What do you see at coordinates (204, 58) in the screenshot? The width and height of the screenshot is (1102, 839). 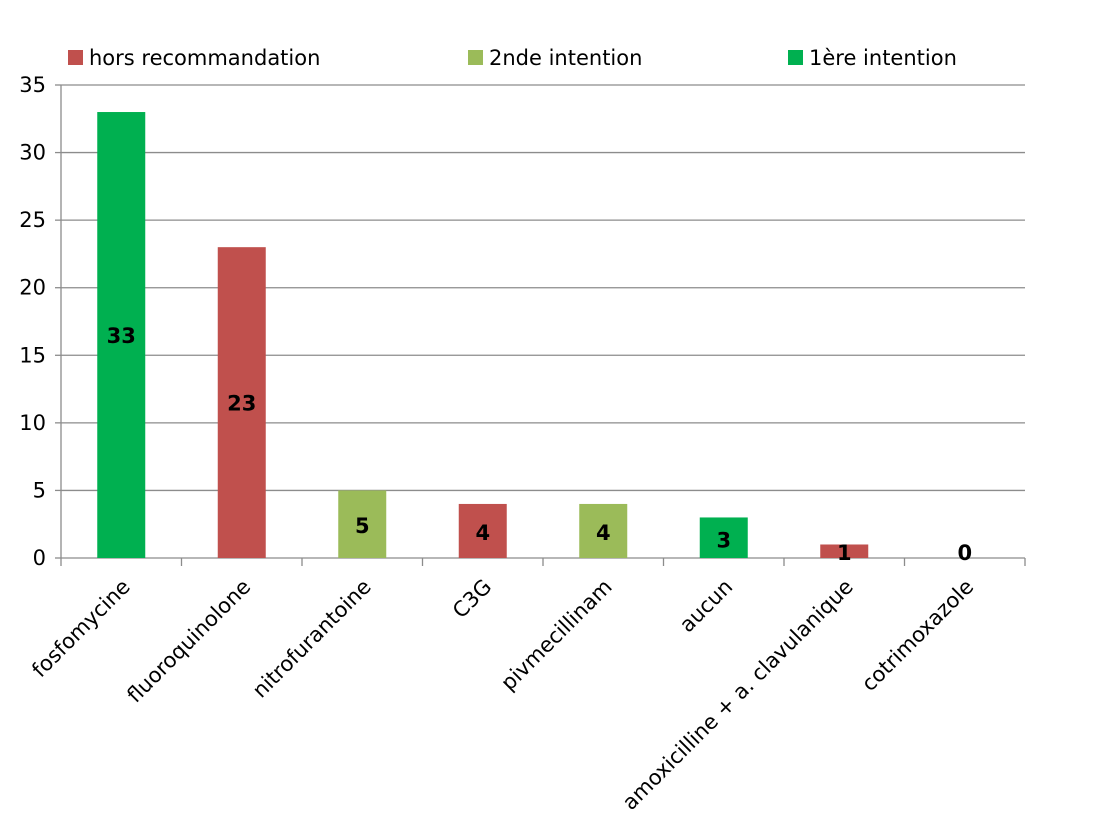 I see `legend-label: hors recommandation` at bounding box center [204, 58].